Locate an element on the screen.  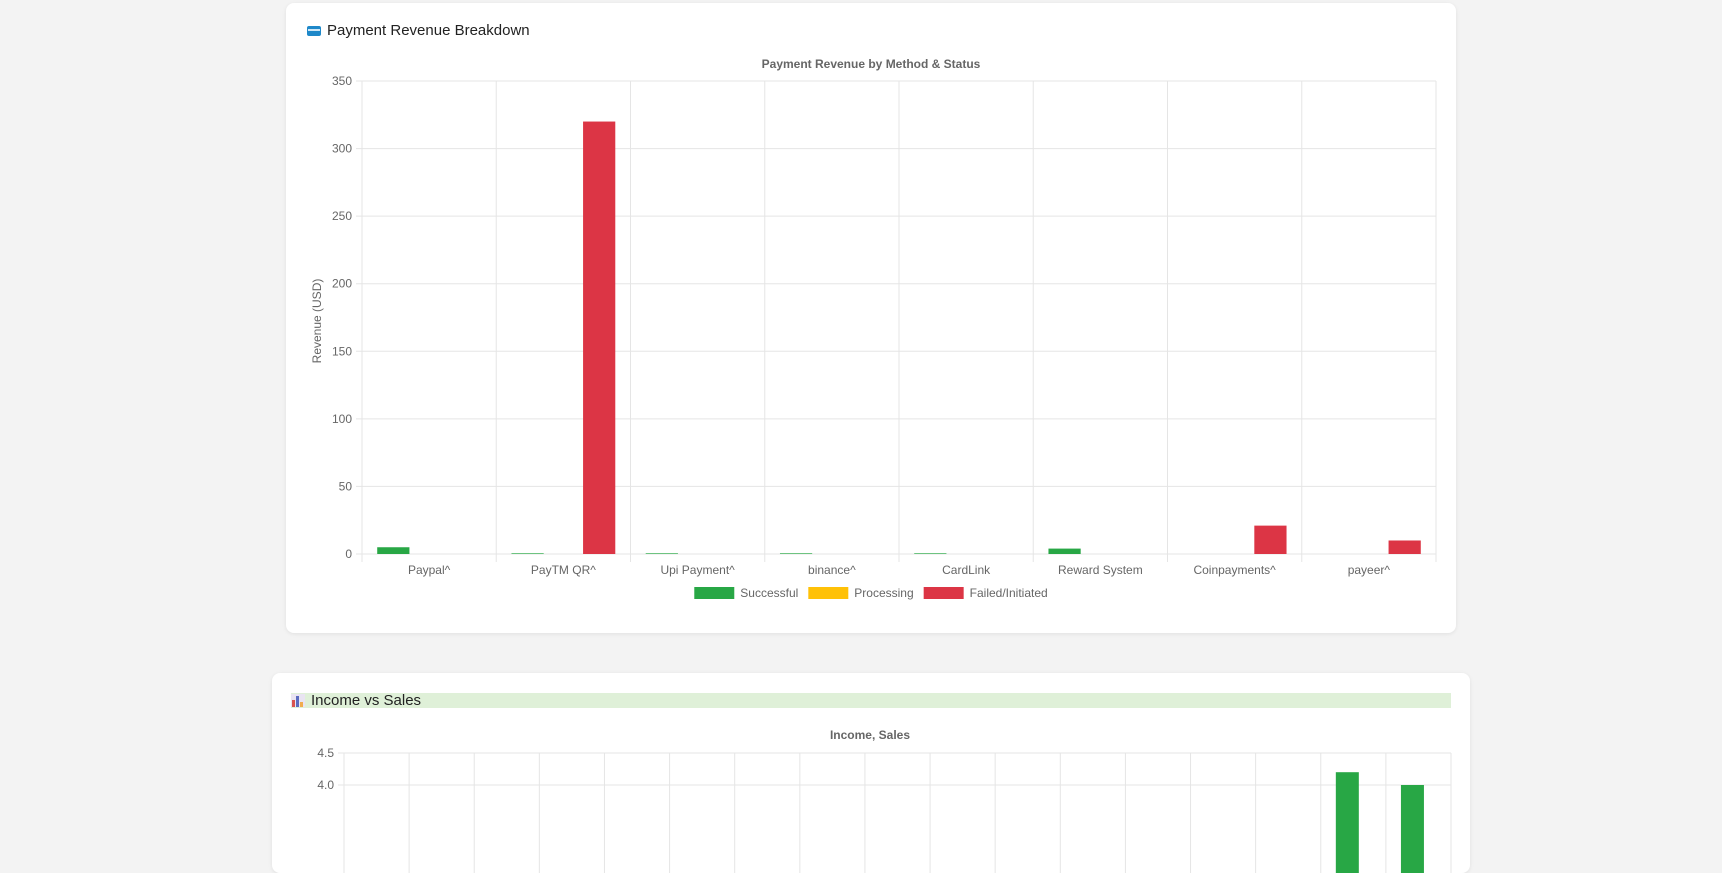
x-tick-label: binance^ is located at coordinates (832, 570).